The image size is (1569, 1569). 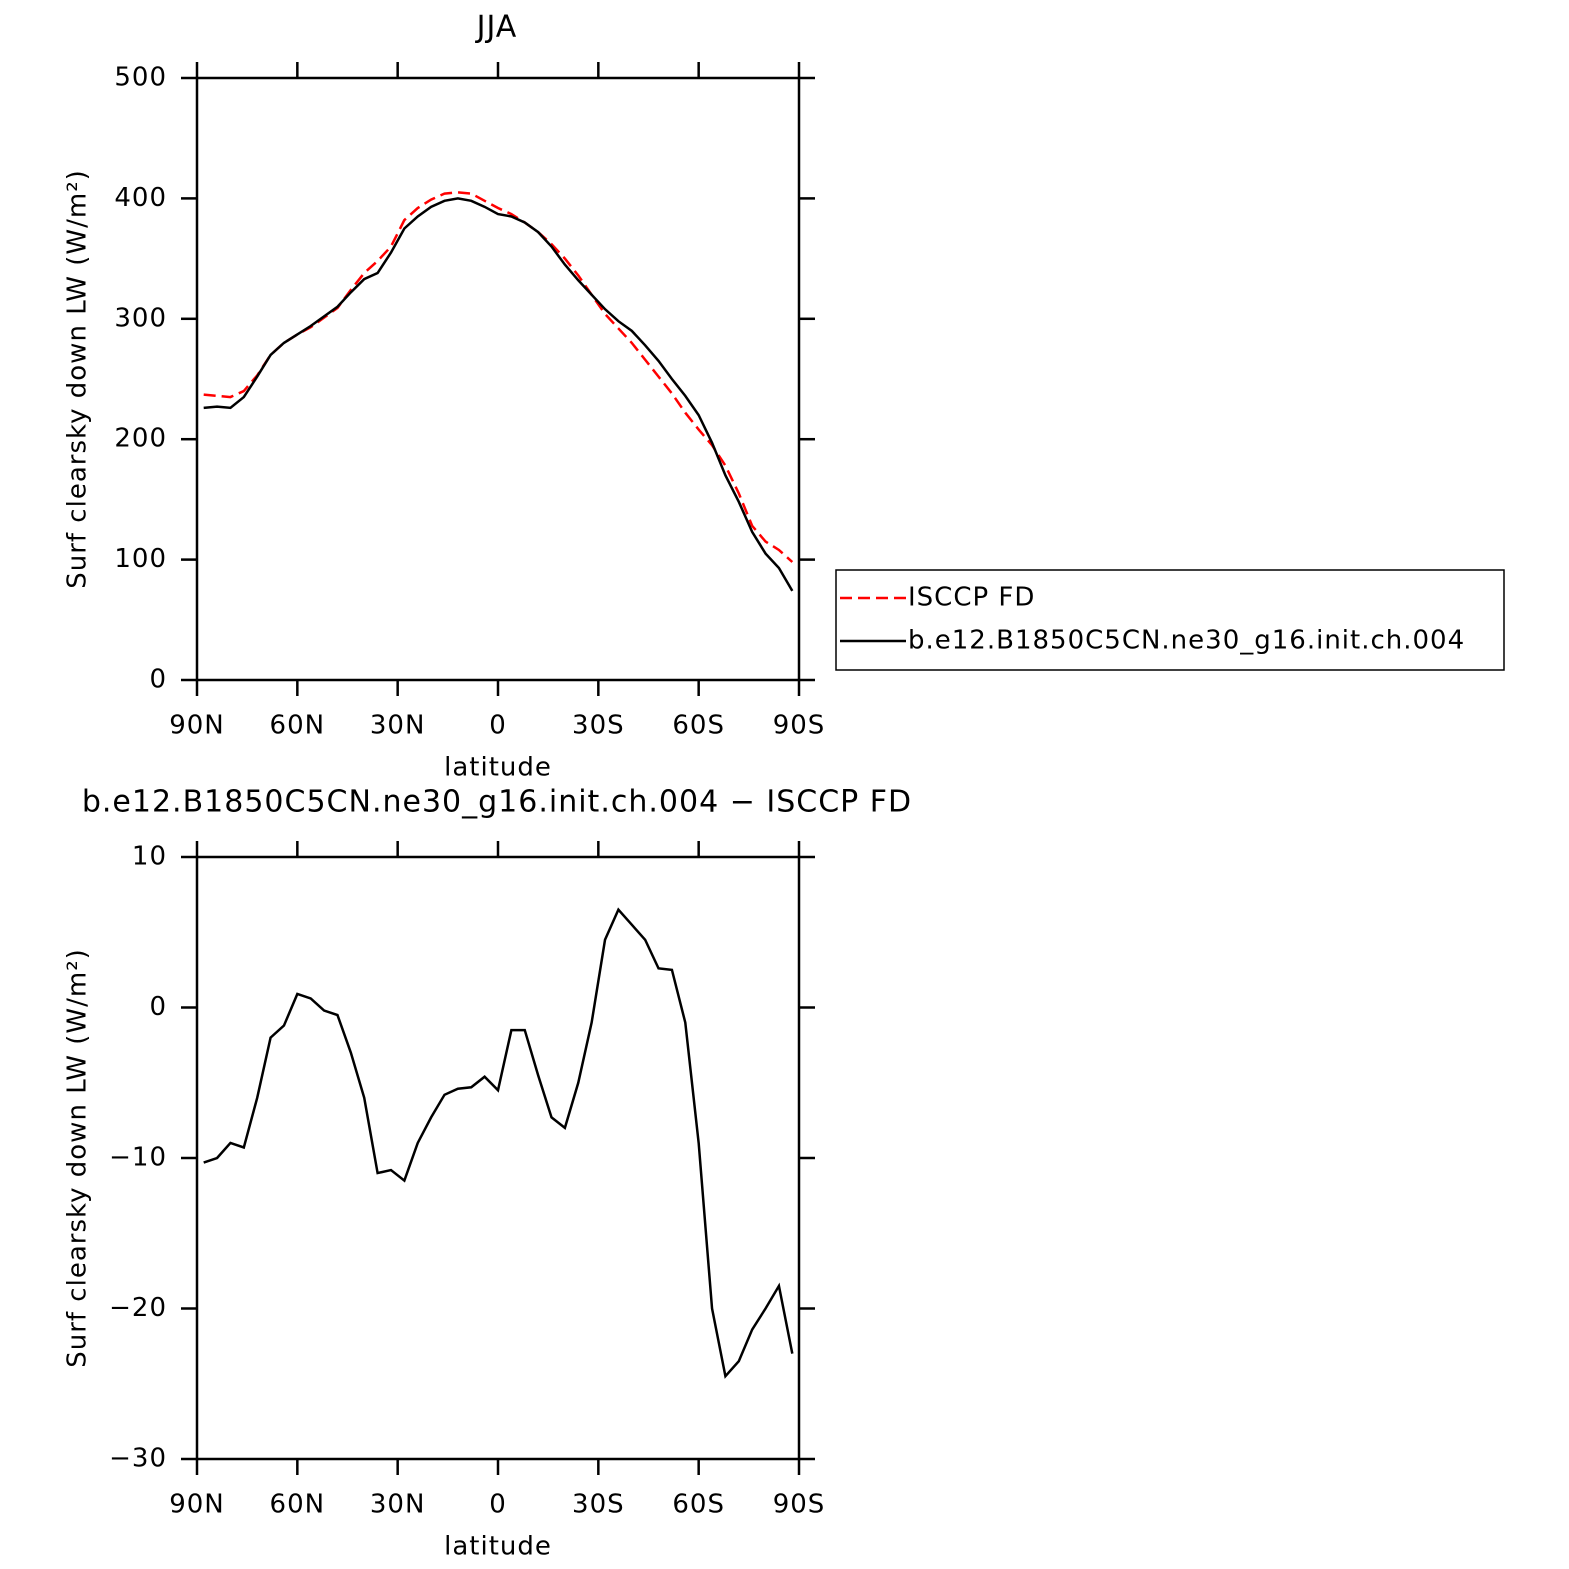 What do you see at coordinates (140, 439) in the screenshot?
I see `y-tick-label: 200` at bounding box center [140, 439].